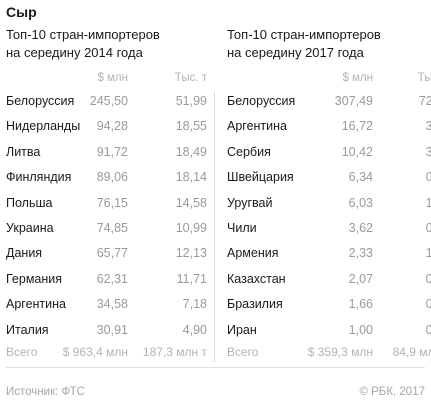  I want to click on tons-value-cell: 51,99, so click(191, 101).